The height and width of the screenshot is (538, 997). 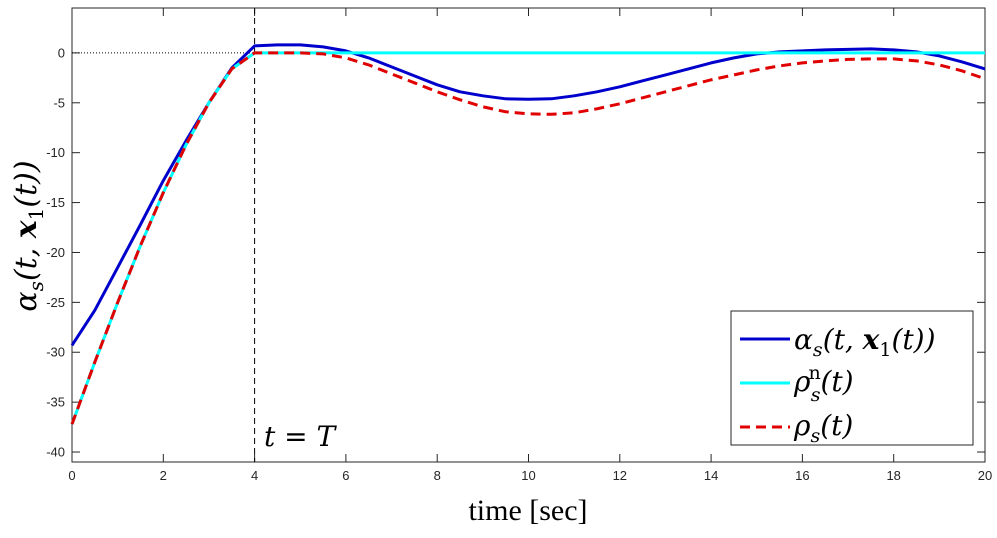 I want to click on x-tick-label: 8, so click(x=437, y=475).